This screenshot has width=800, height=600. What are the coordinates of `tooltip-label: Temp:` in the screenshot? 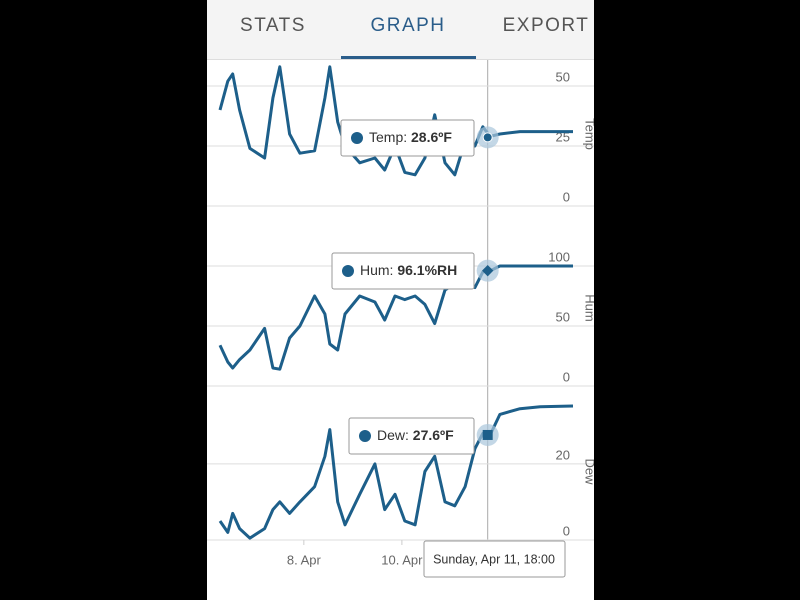 It's located at (390, 137).